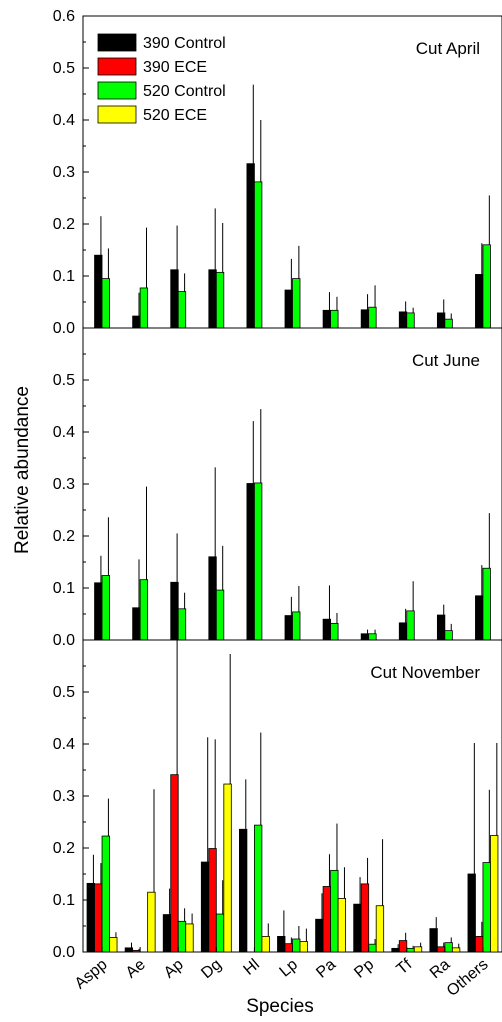 The image size is (502, 1022). I want to click on x-tick-label-ae: Ae, so click(136, 969).